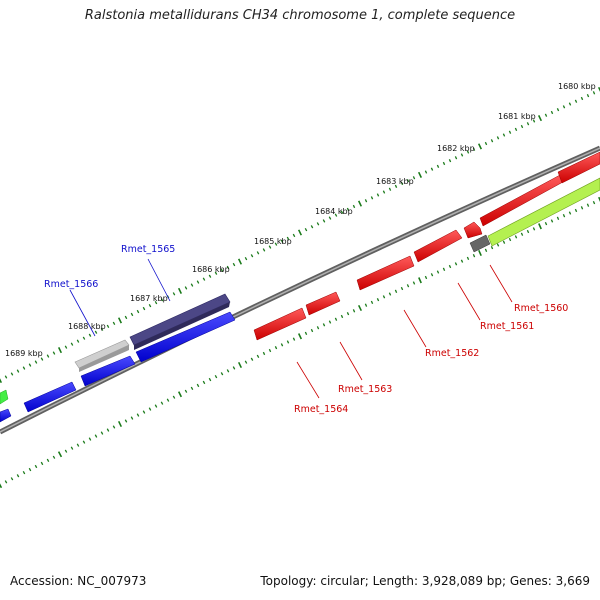 The width and height of the screenshot is (600, 600). What do you see at coordinates (321, 409) in the screenshot?
I see `gene-label: Rmet_1564` at bounding box center [321, 409].